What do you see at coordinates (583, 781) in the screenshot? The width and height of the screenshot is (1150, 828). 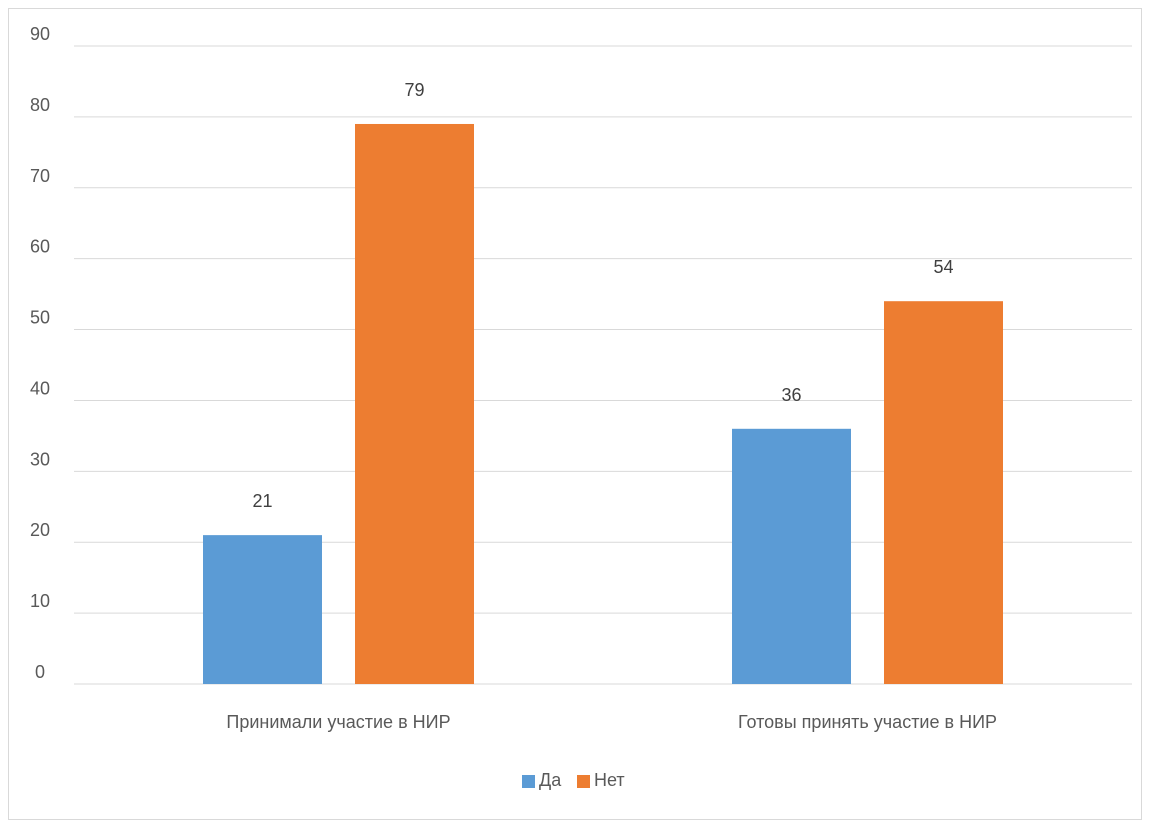 I see `legend-swatch-net` at bounding box center [583, 781].